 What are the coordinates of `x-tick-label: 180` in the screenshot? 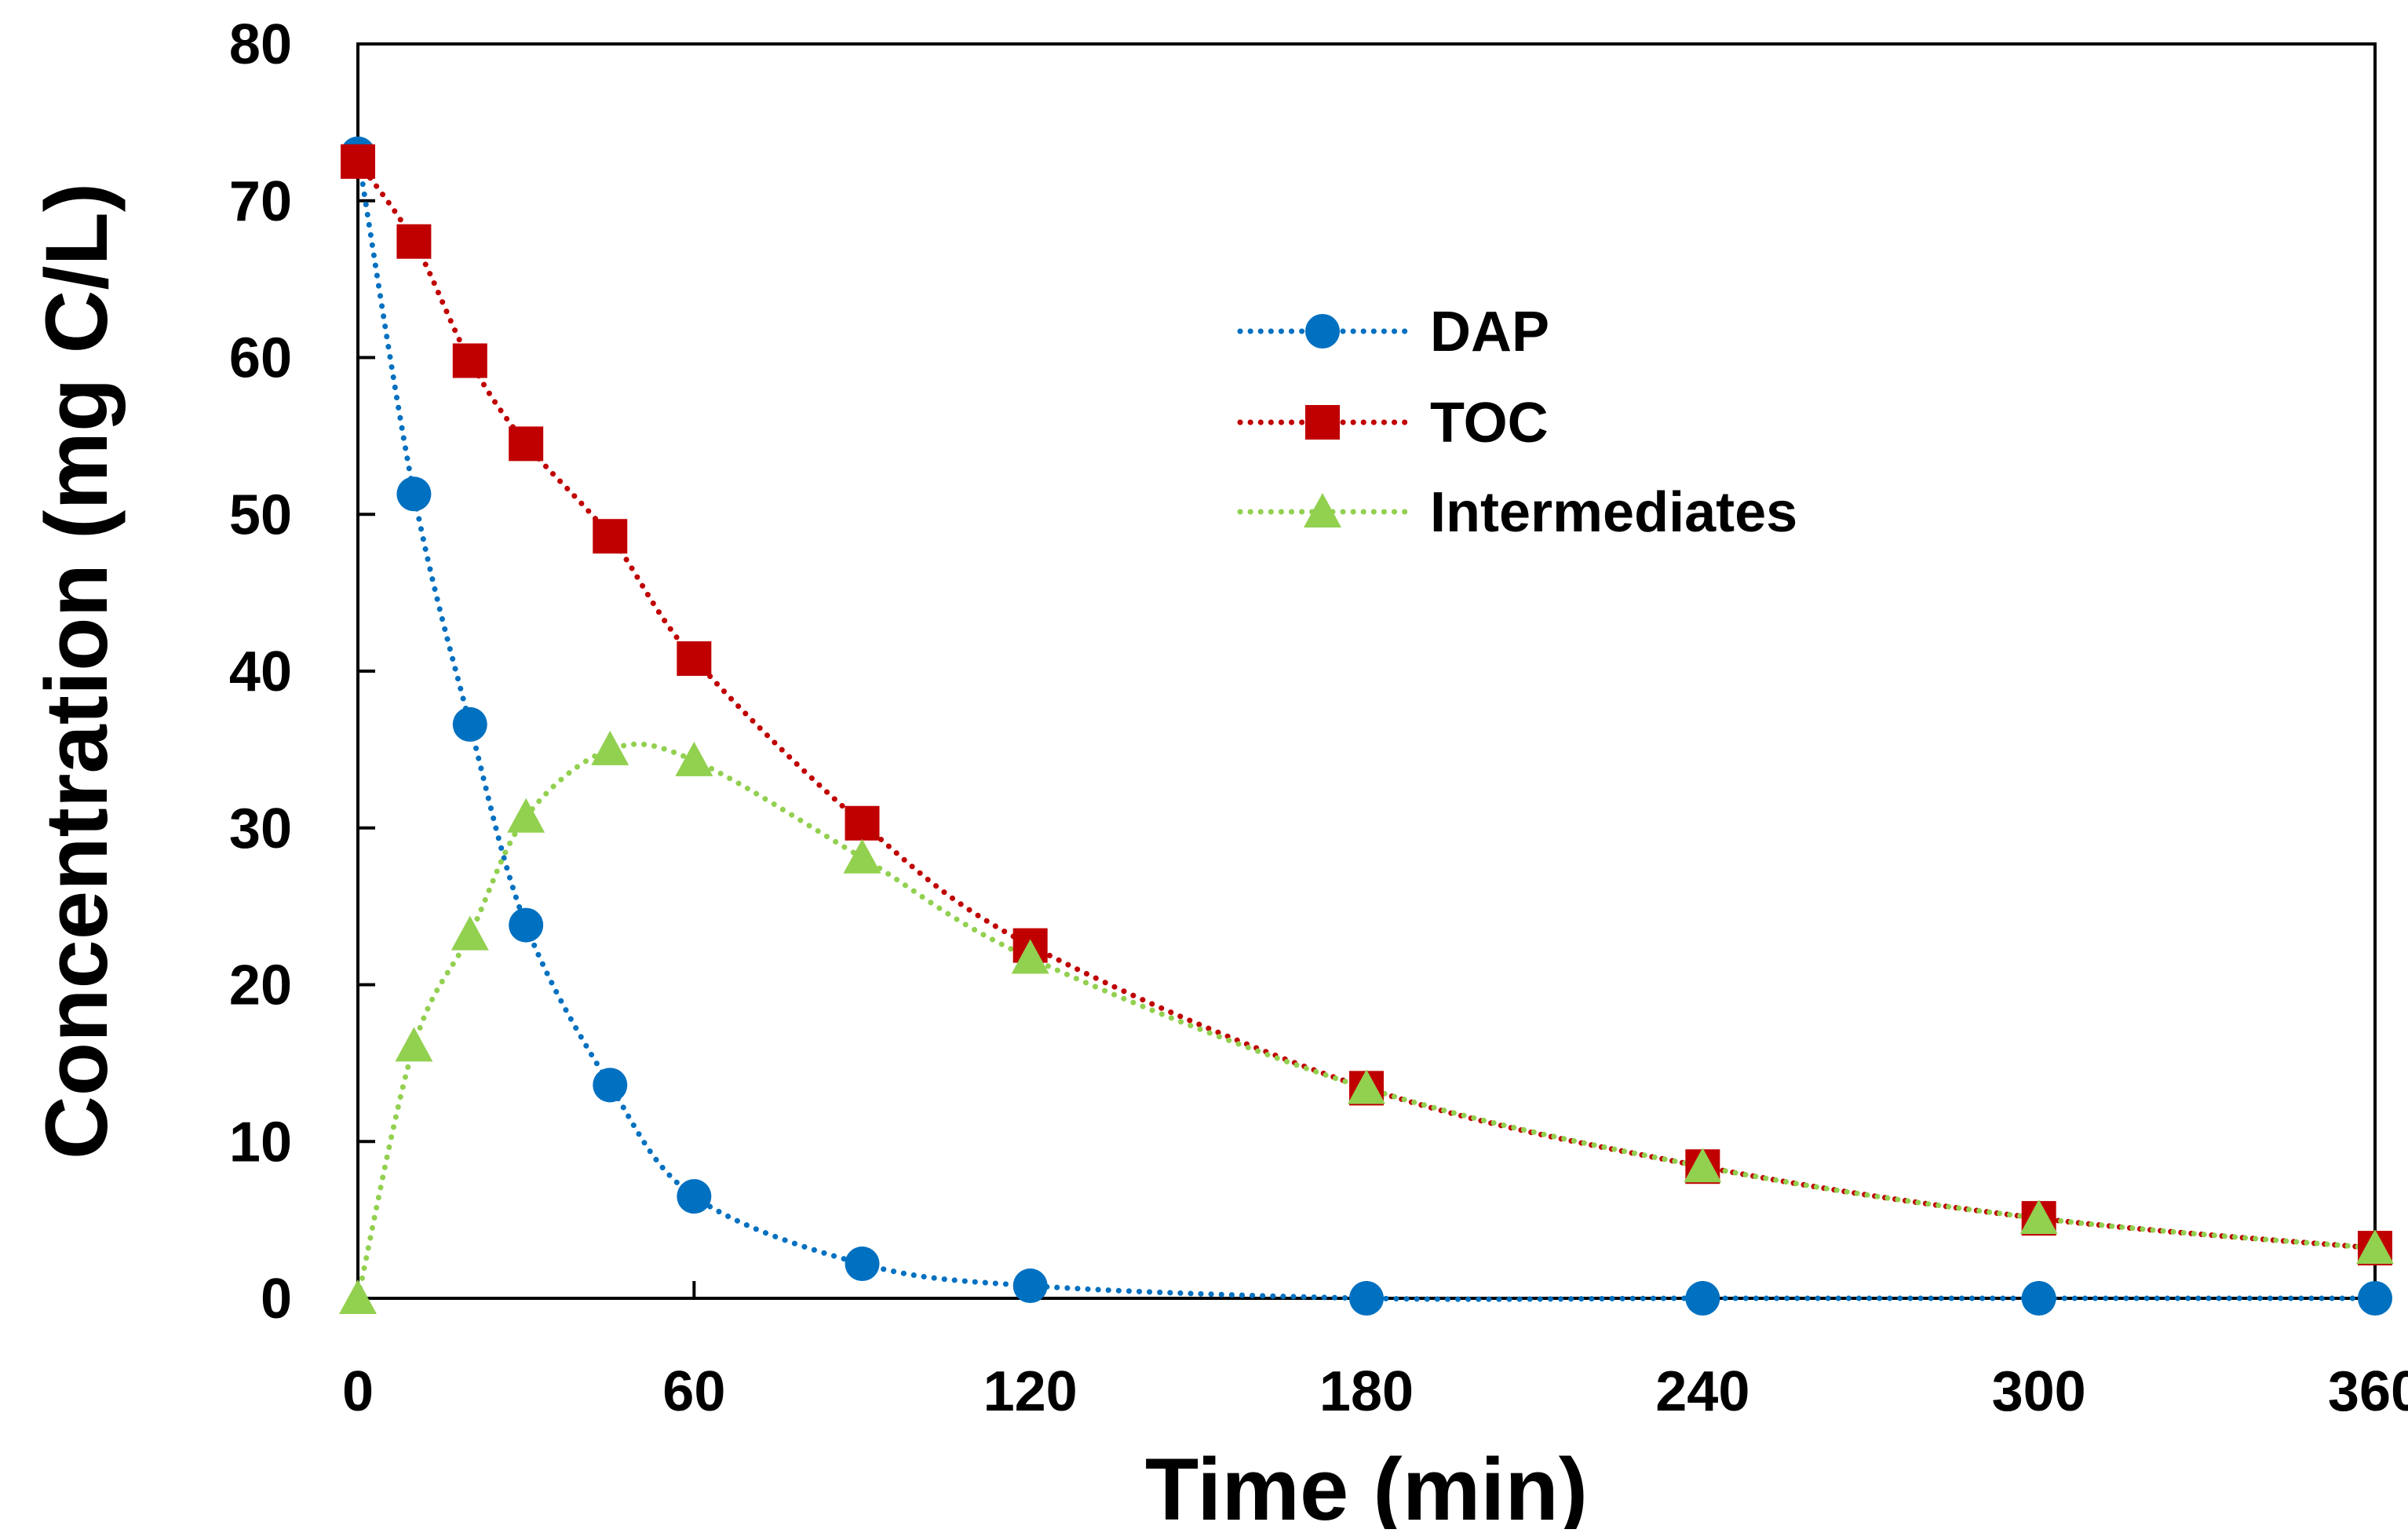 It's located at (1367, 1391).